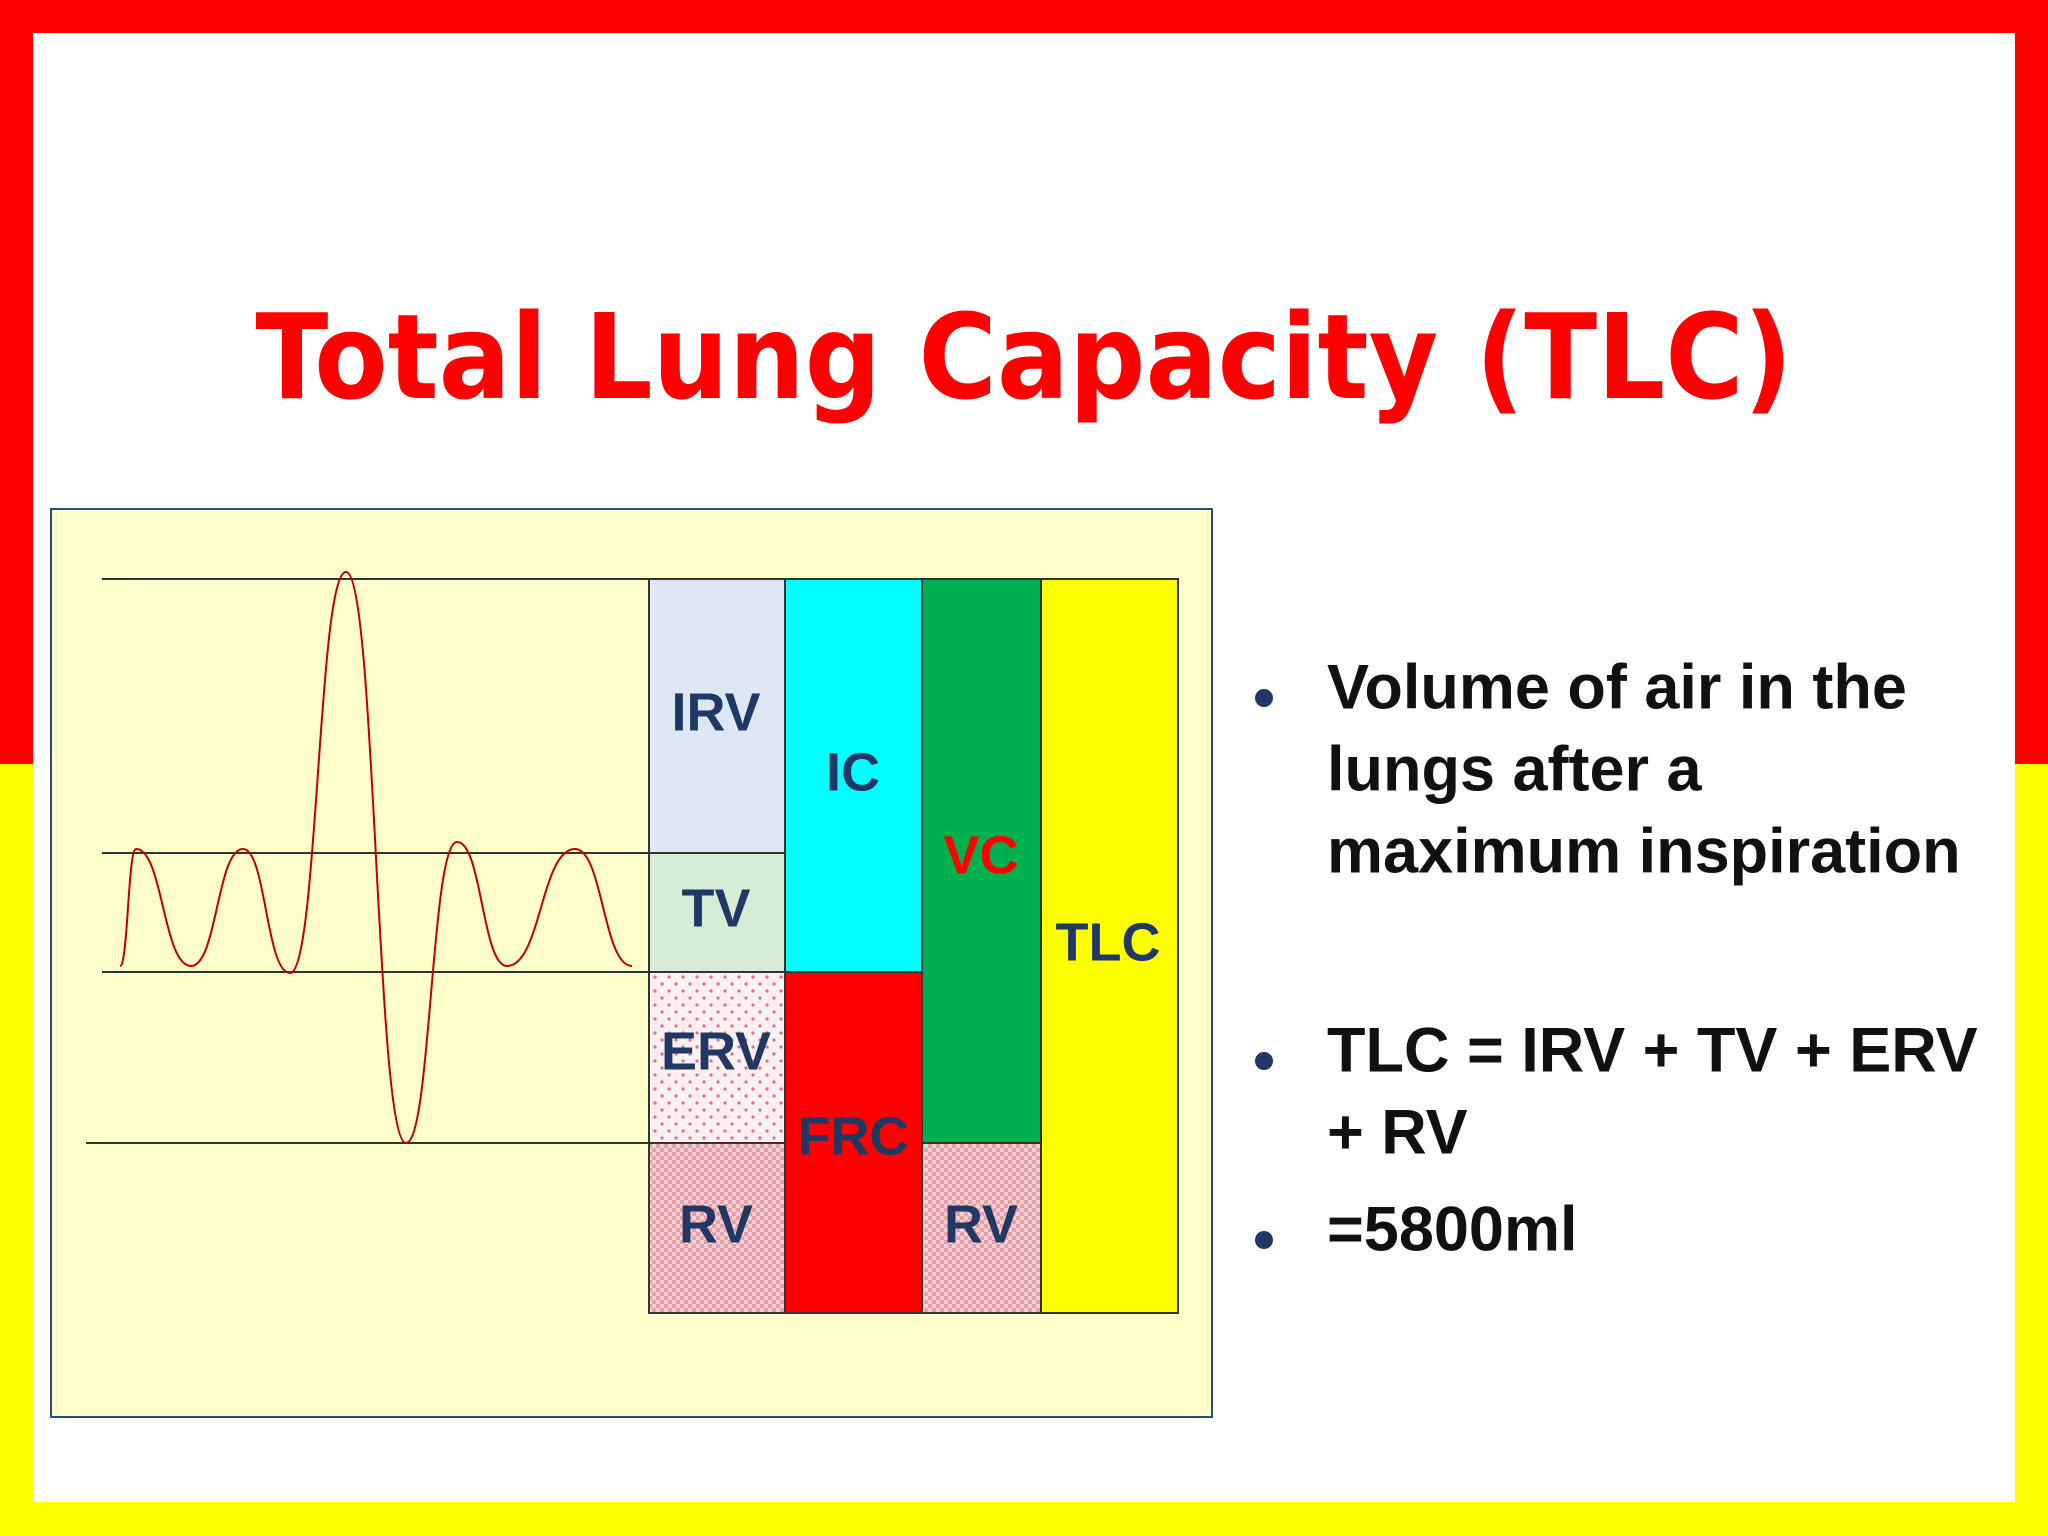 The image size is (2048, 1536). I want to click on title: Total Lung Capacity (TLC), so click(1024, 357).